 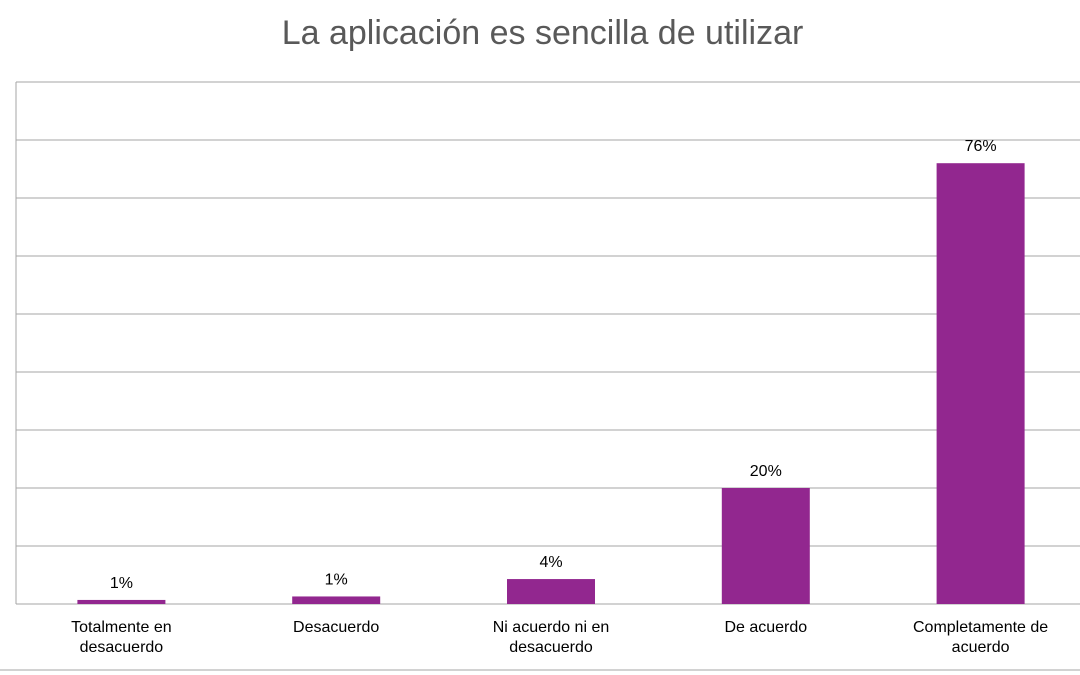 I want to click on x-tick-label-line: De acuerdo, so click(x=766, y=627).